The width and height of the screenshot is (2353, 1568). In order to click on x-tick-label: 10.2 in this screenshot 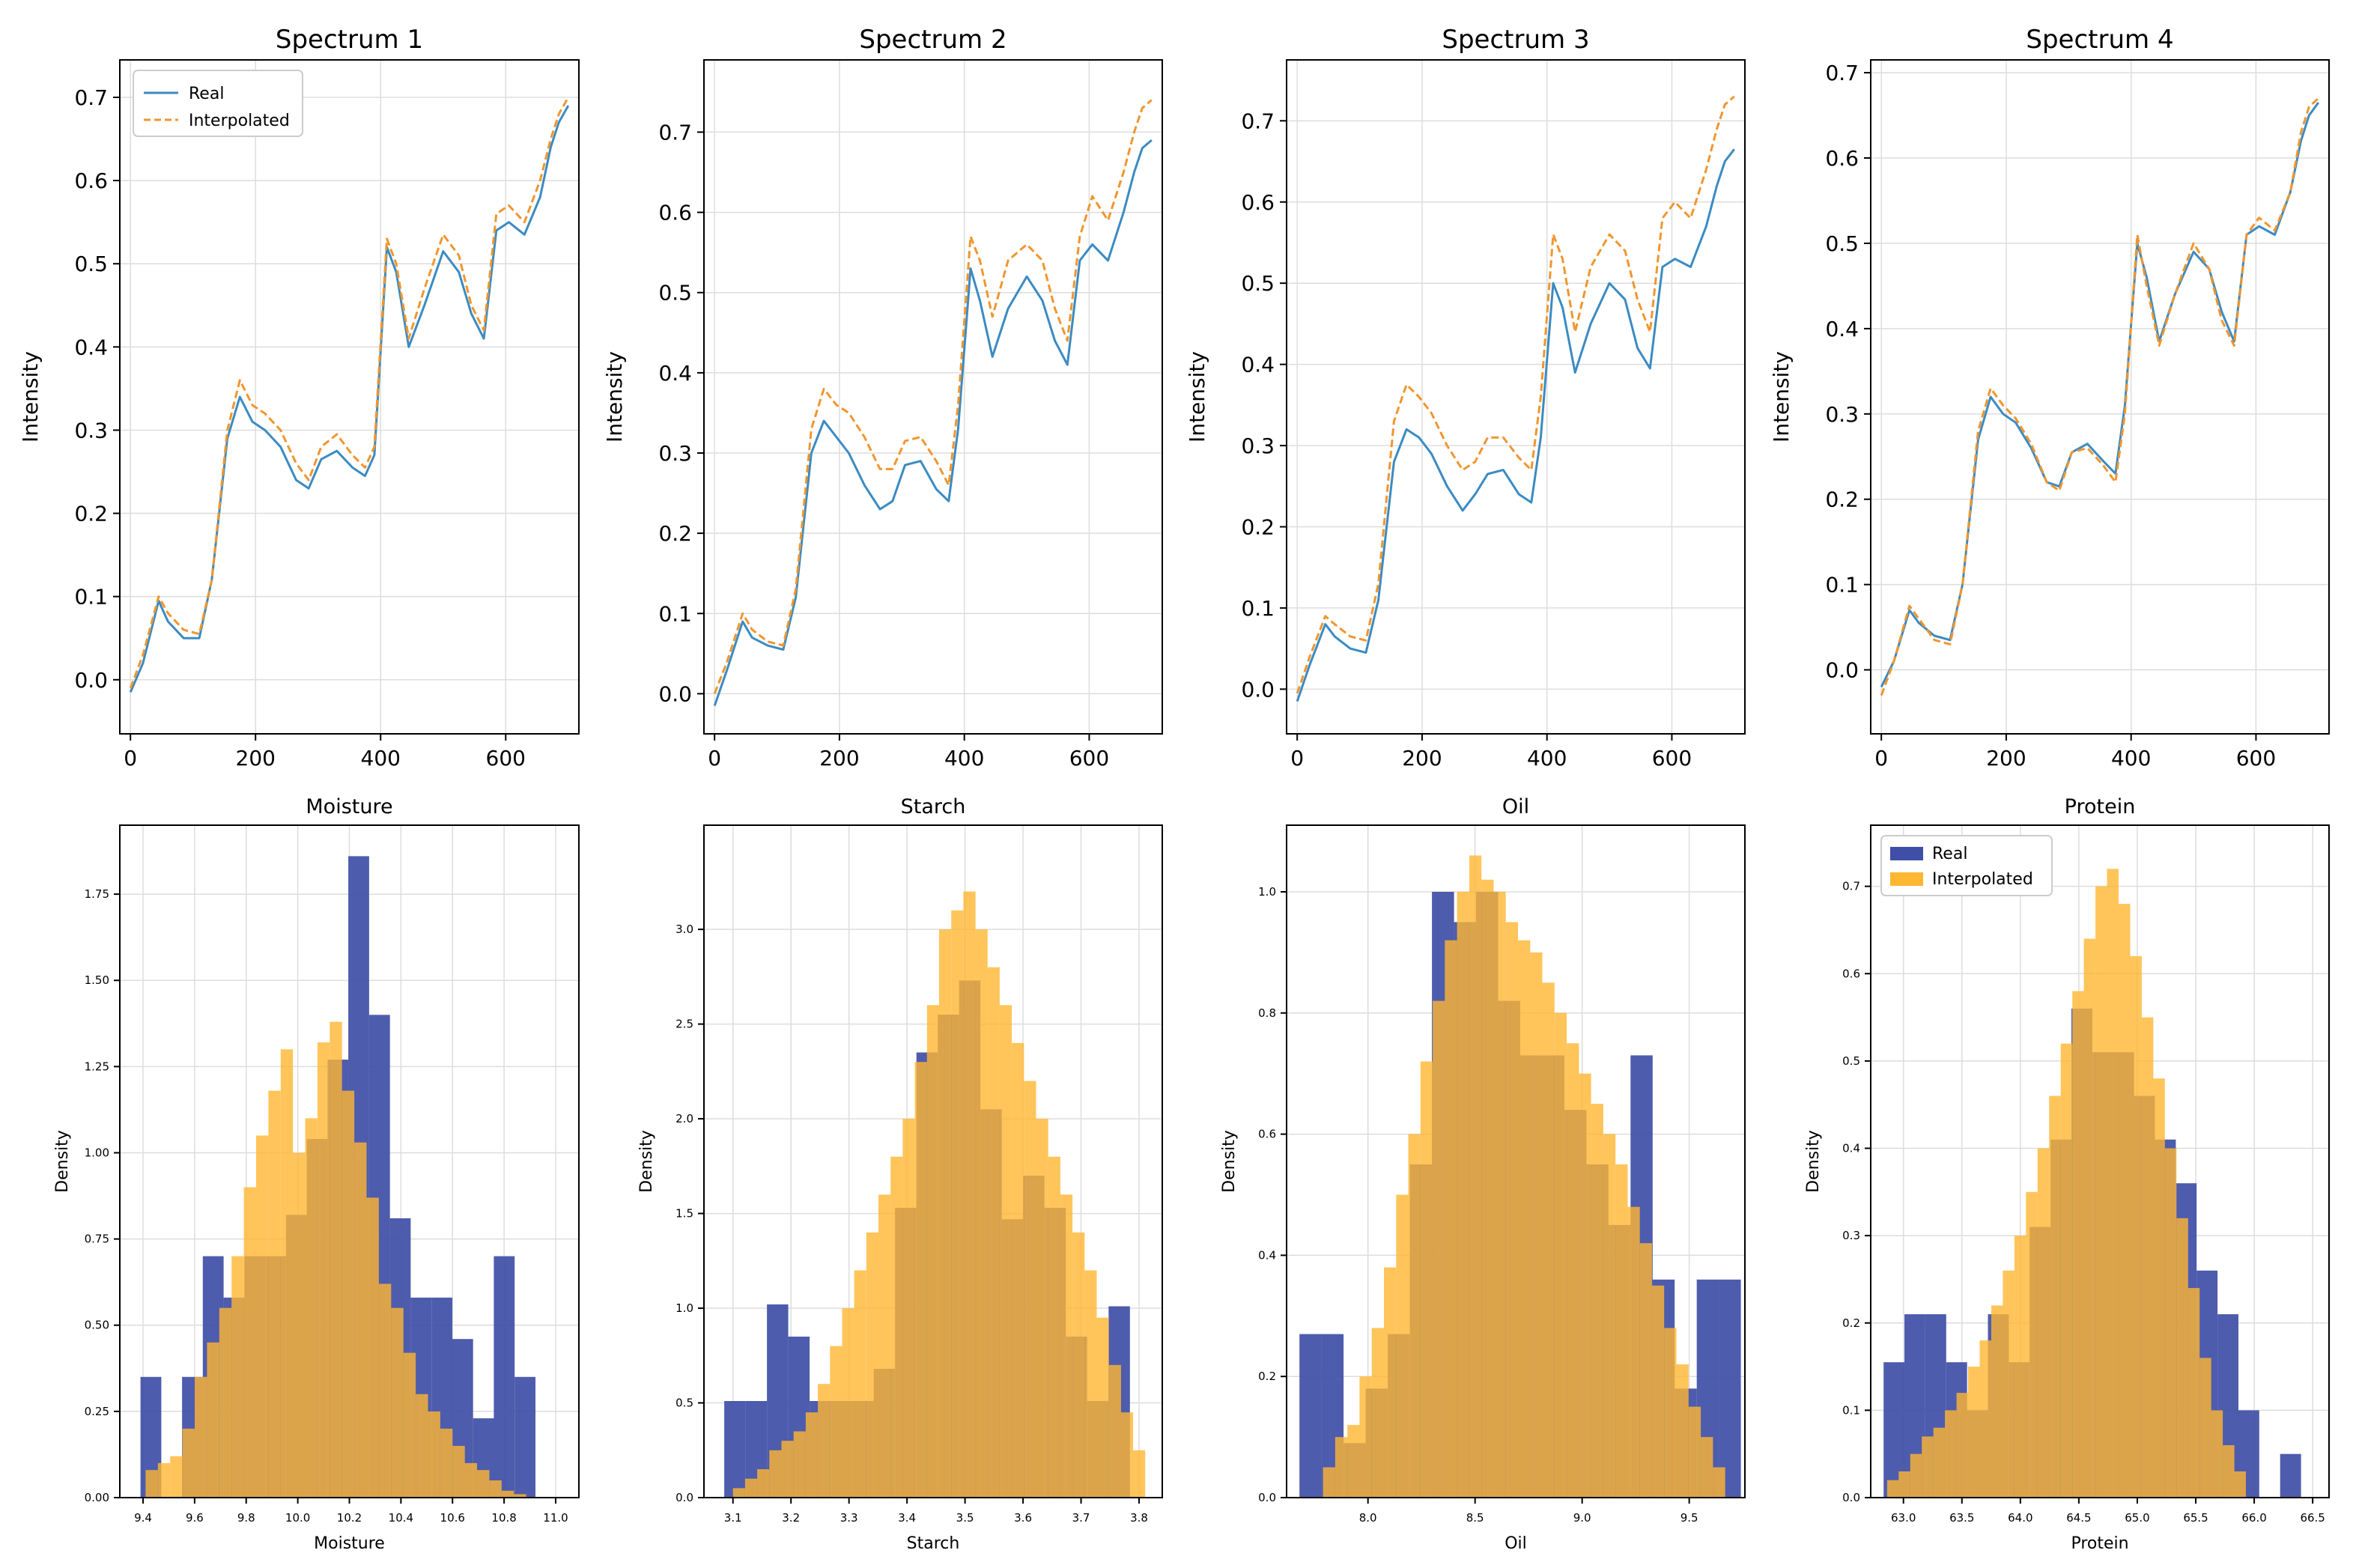, I will do `click(349, 1518)`.